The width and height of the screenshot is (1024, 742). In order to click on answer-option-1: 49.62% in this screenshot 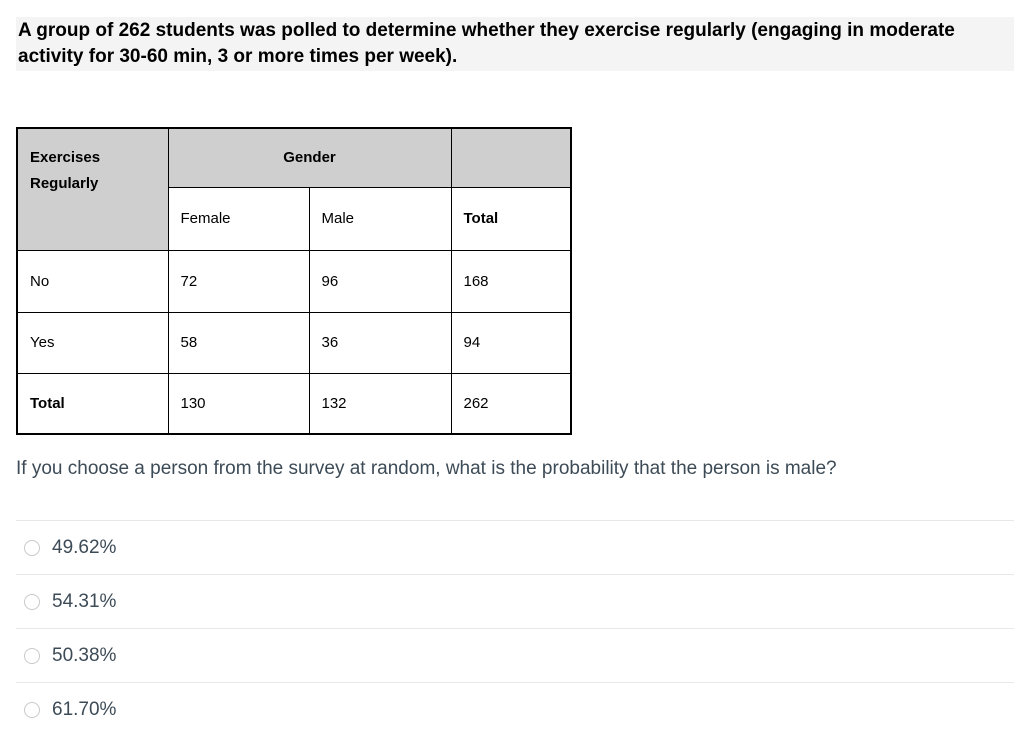, I will do `click(515, 547)`.